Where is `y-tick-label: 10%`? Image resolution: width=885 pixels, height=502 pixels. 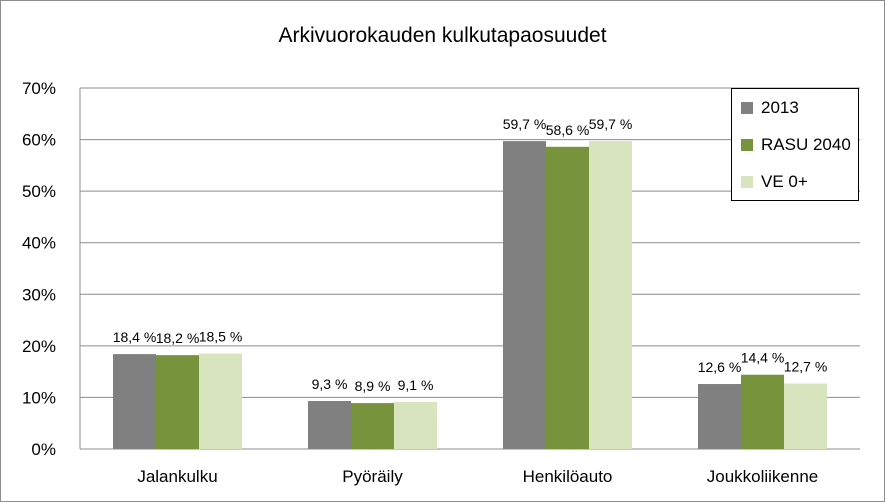
y-tick-label: 10% is located at coordinates (39, 397).